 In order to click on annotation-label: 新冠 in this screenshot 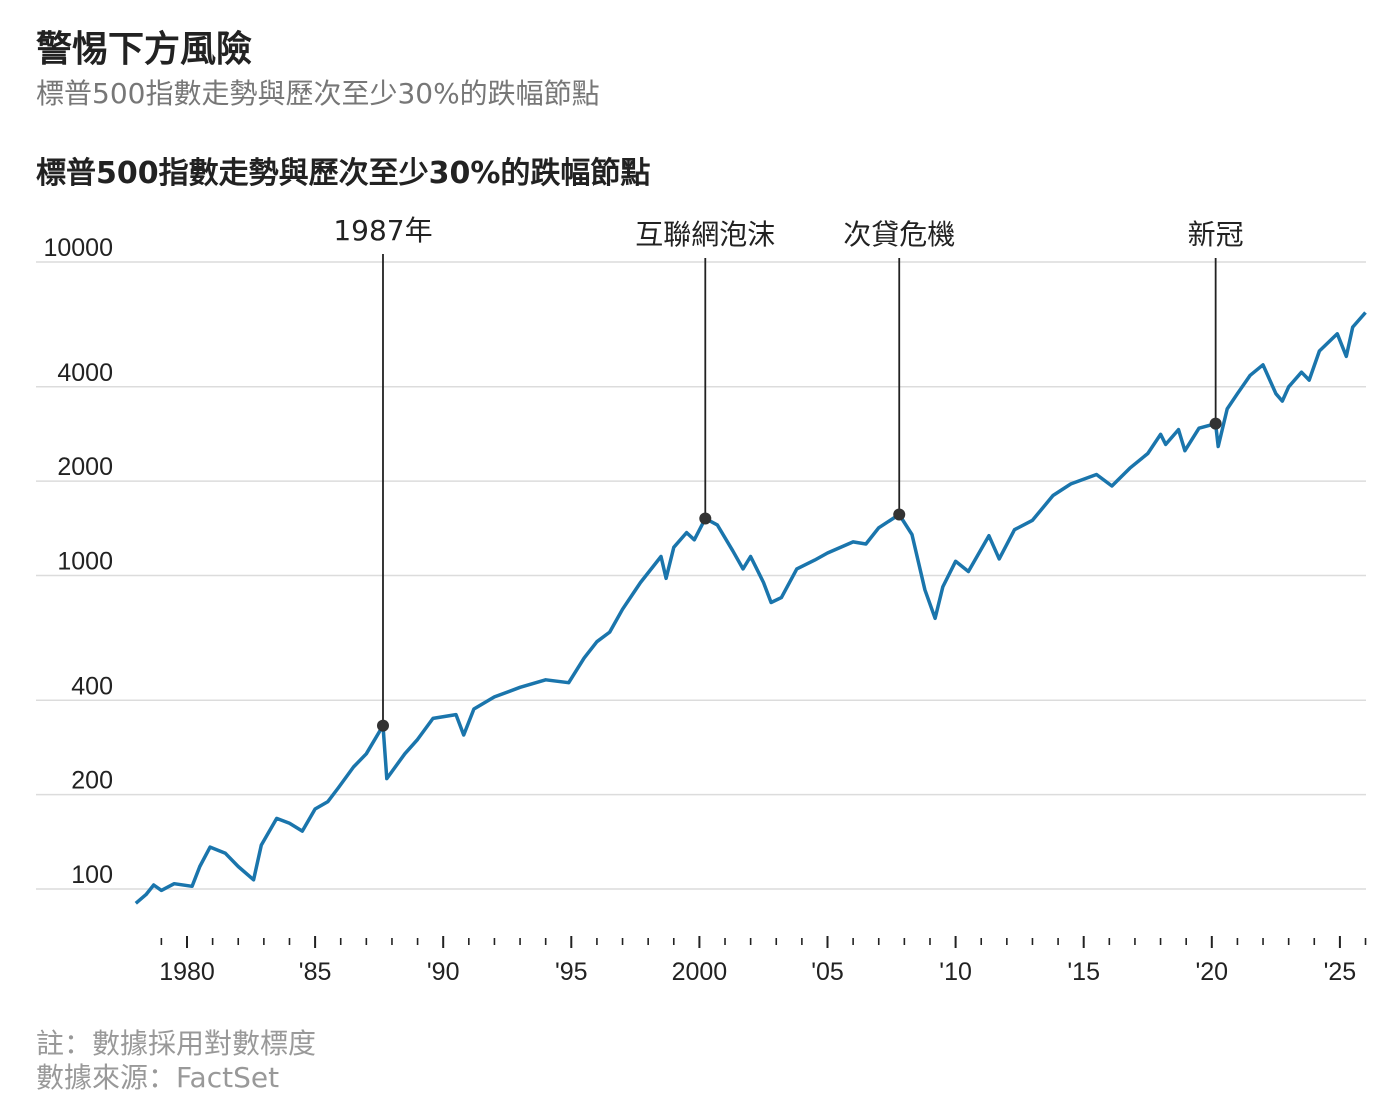, I will do `click(1216, 234)`.